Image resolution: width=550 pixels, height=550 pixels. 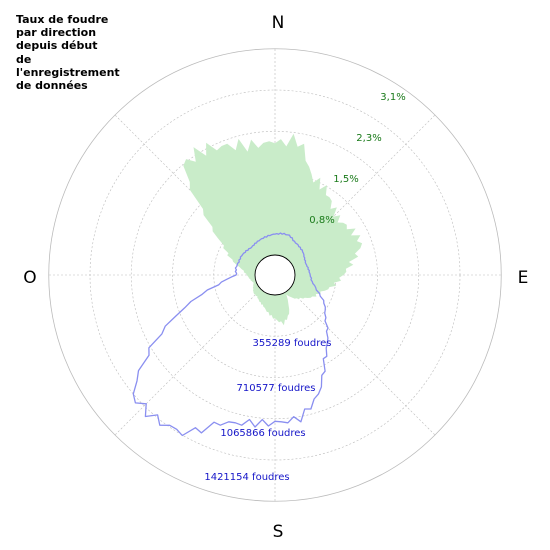 What do you see at coordinates (62, 19) in the screenshot?
I see `title-line-1: Taux de foudre` at bounding box center [62, 19].